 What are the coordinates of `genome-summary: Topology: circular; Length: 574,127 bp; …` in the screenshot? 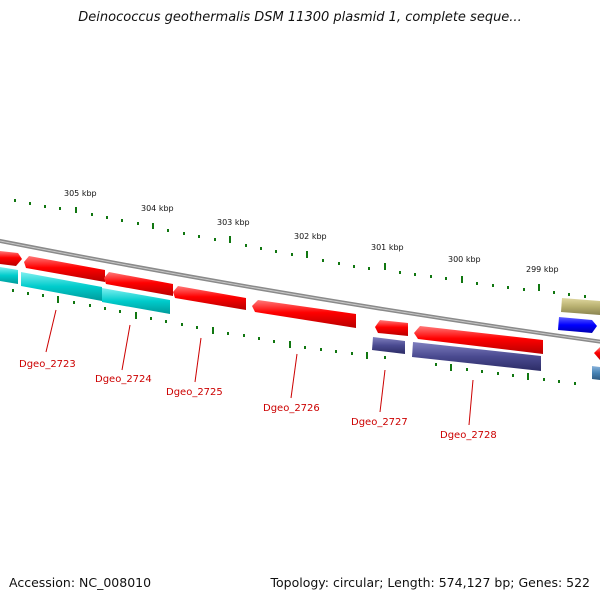 It's located at (430, 582).